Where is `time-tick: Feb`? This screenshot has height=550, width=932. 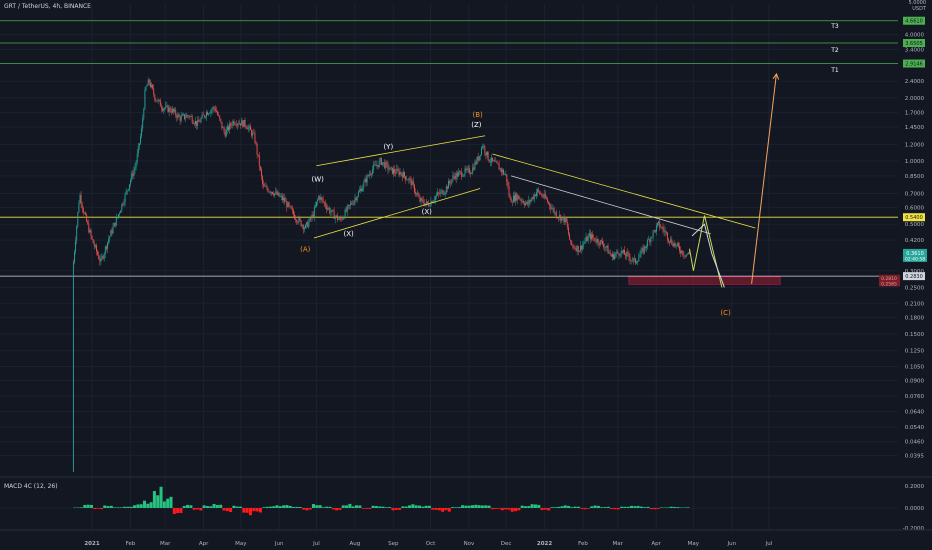 time-tick: Feb is located at coordinates (131, 544).